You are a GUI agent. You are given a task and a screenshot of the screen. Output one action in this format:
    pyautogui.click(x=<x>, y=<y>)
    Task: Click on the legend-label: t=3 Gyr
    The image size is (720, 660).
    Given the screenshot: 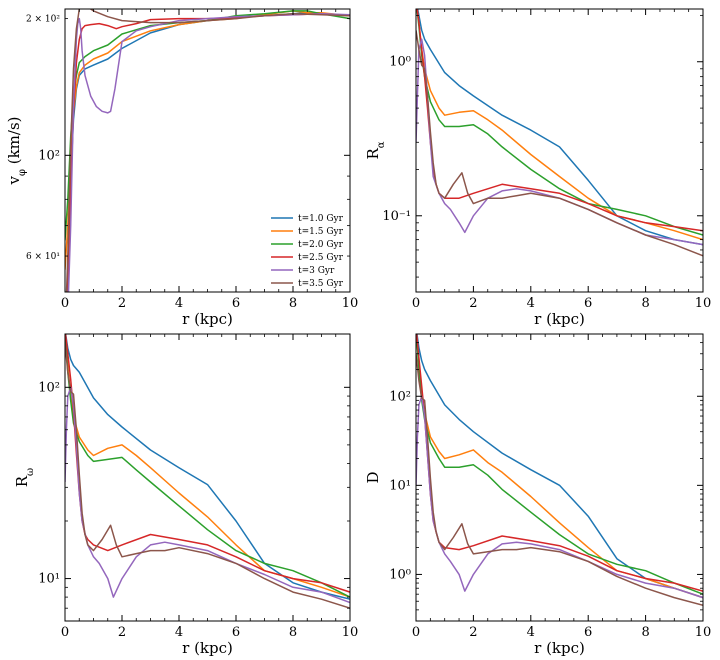 What is the action you would take?
    pyautogui.click(x=316, y=271)
    